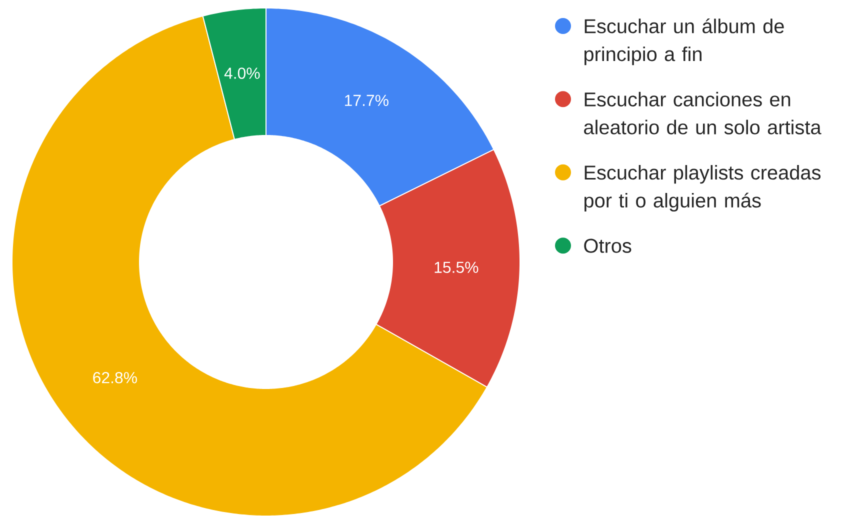 The image size is (841, 516). I want to click on data-label: 15.5%, so click(456, 267).